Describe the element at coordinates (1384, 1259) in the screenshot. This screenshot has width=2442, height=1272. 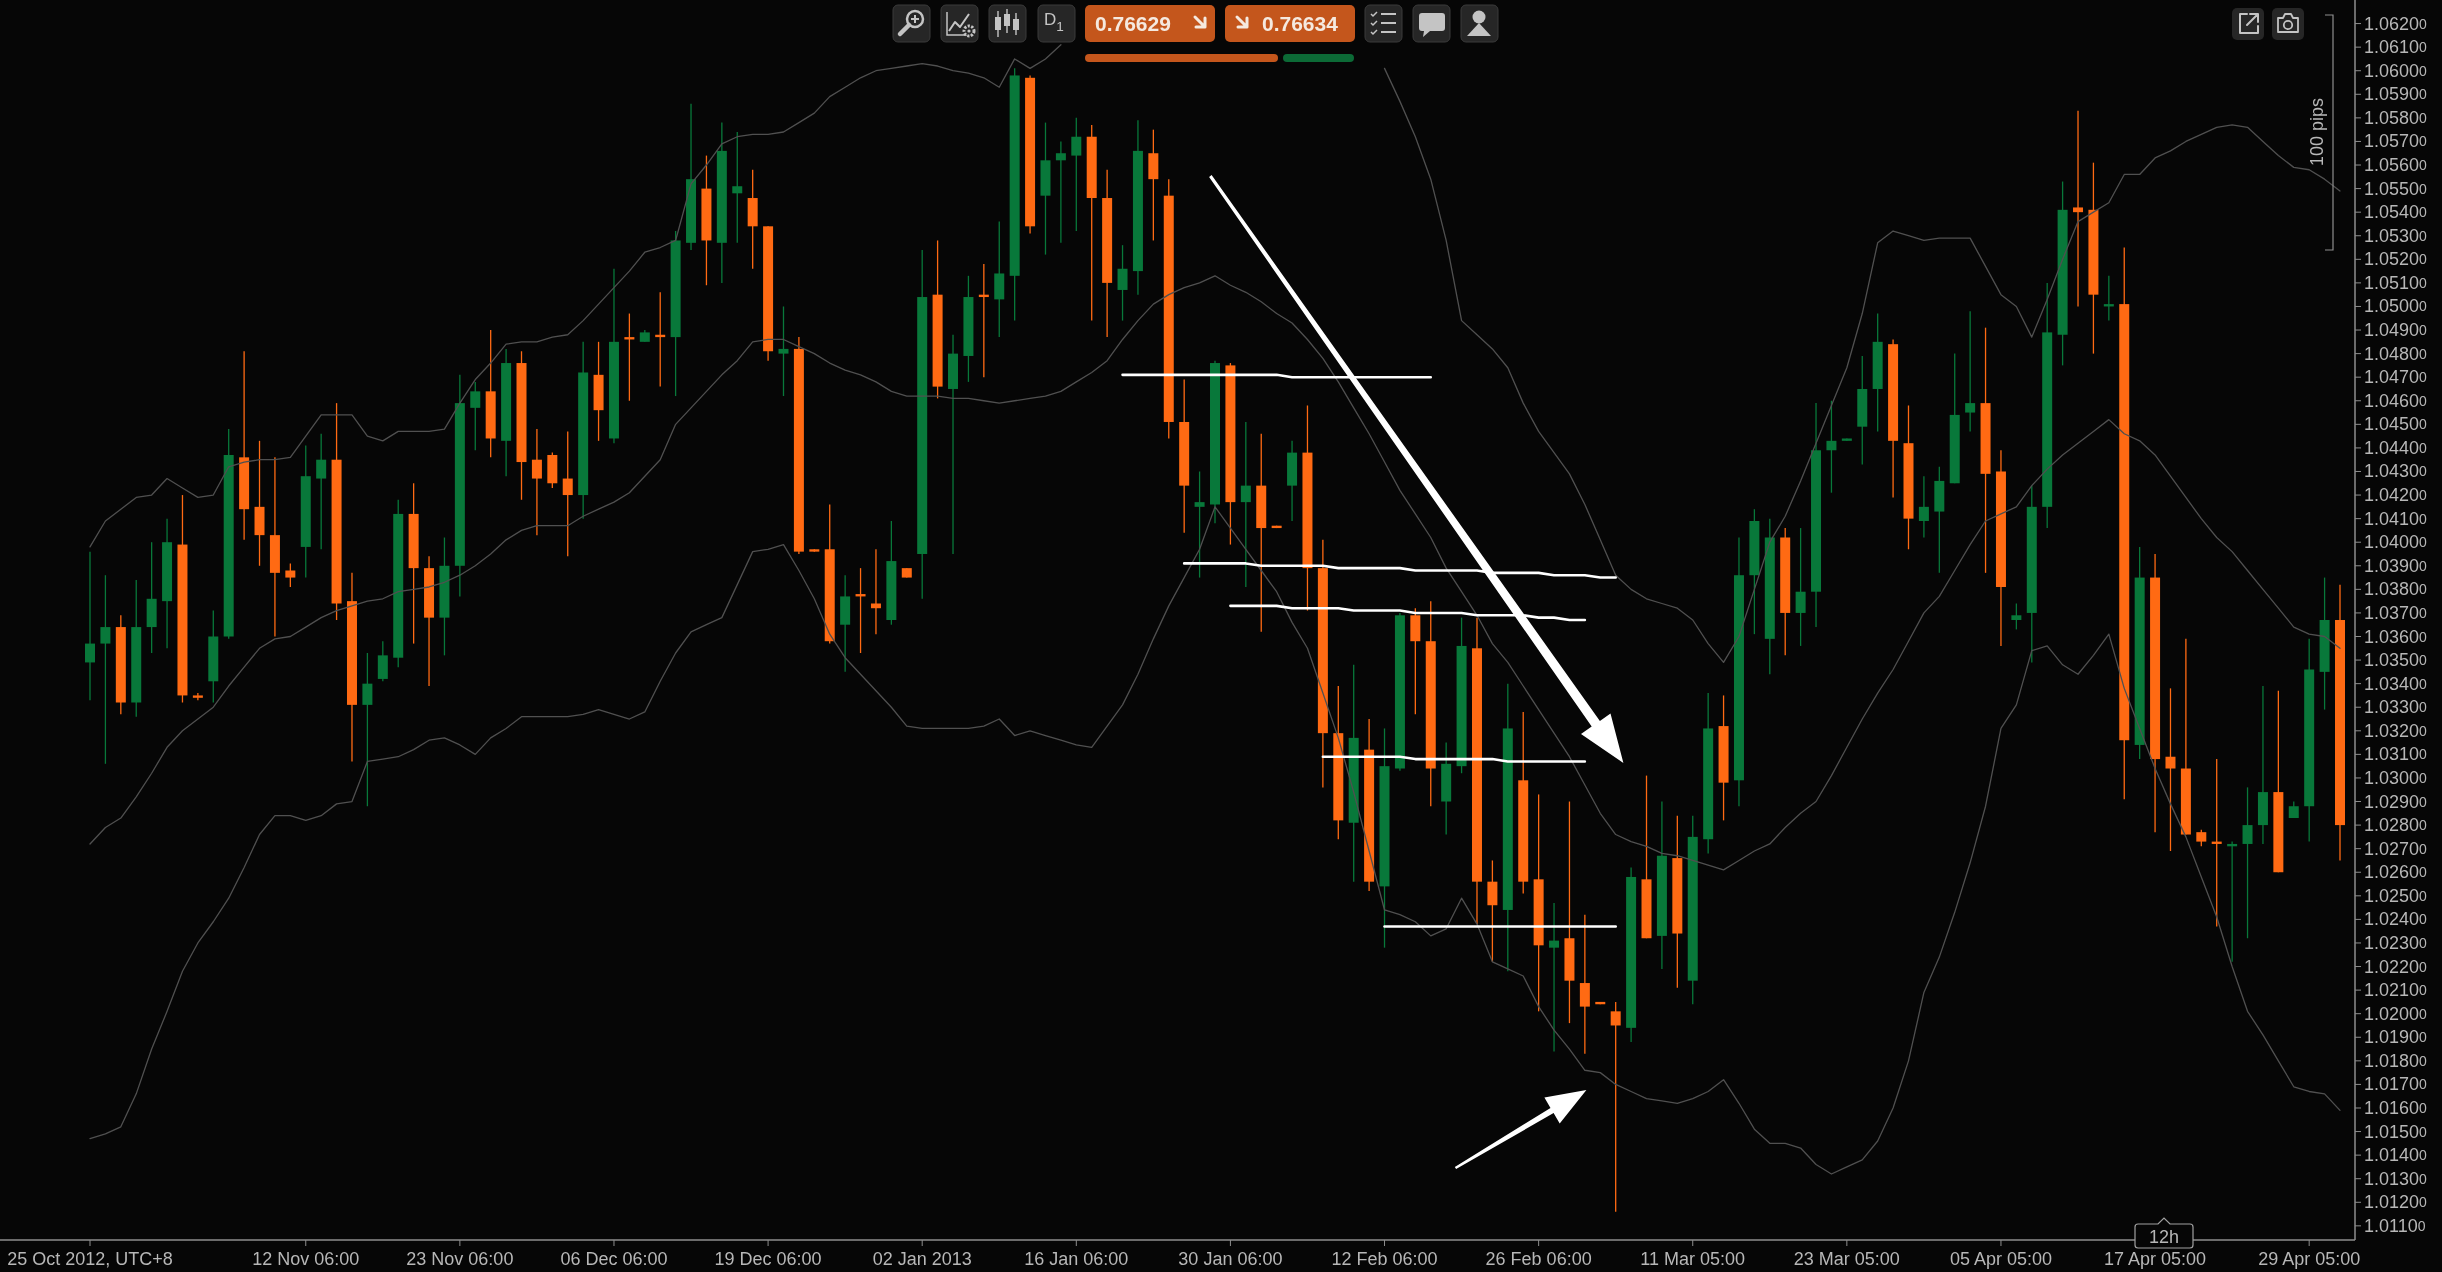
I see `x-tick-label: 12 Feb 06:00` at that location.